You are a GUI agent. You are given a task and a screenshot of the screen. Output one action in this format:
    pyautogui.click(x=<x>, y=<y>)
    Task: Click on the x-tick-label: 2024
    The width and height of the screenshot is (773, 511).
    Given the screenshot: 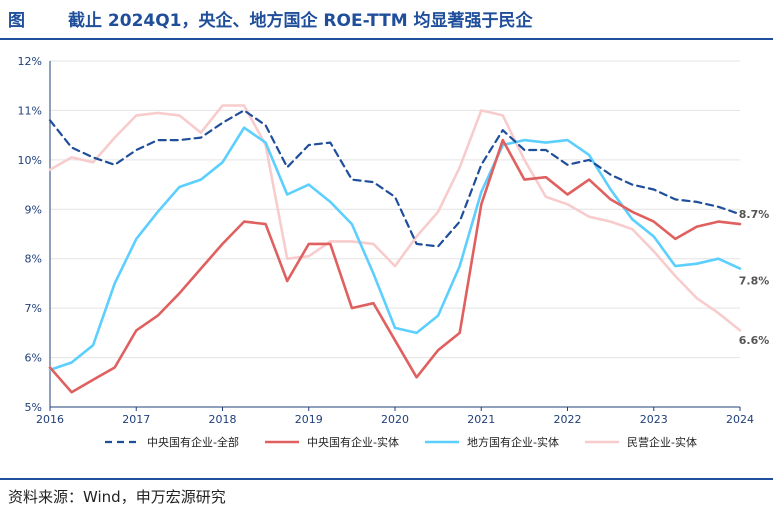 What is the action you would take?
    pyautogui.click(x=740, y=419)
    